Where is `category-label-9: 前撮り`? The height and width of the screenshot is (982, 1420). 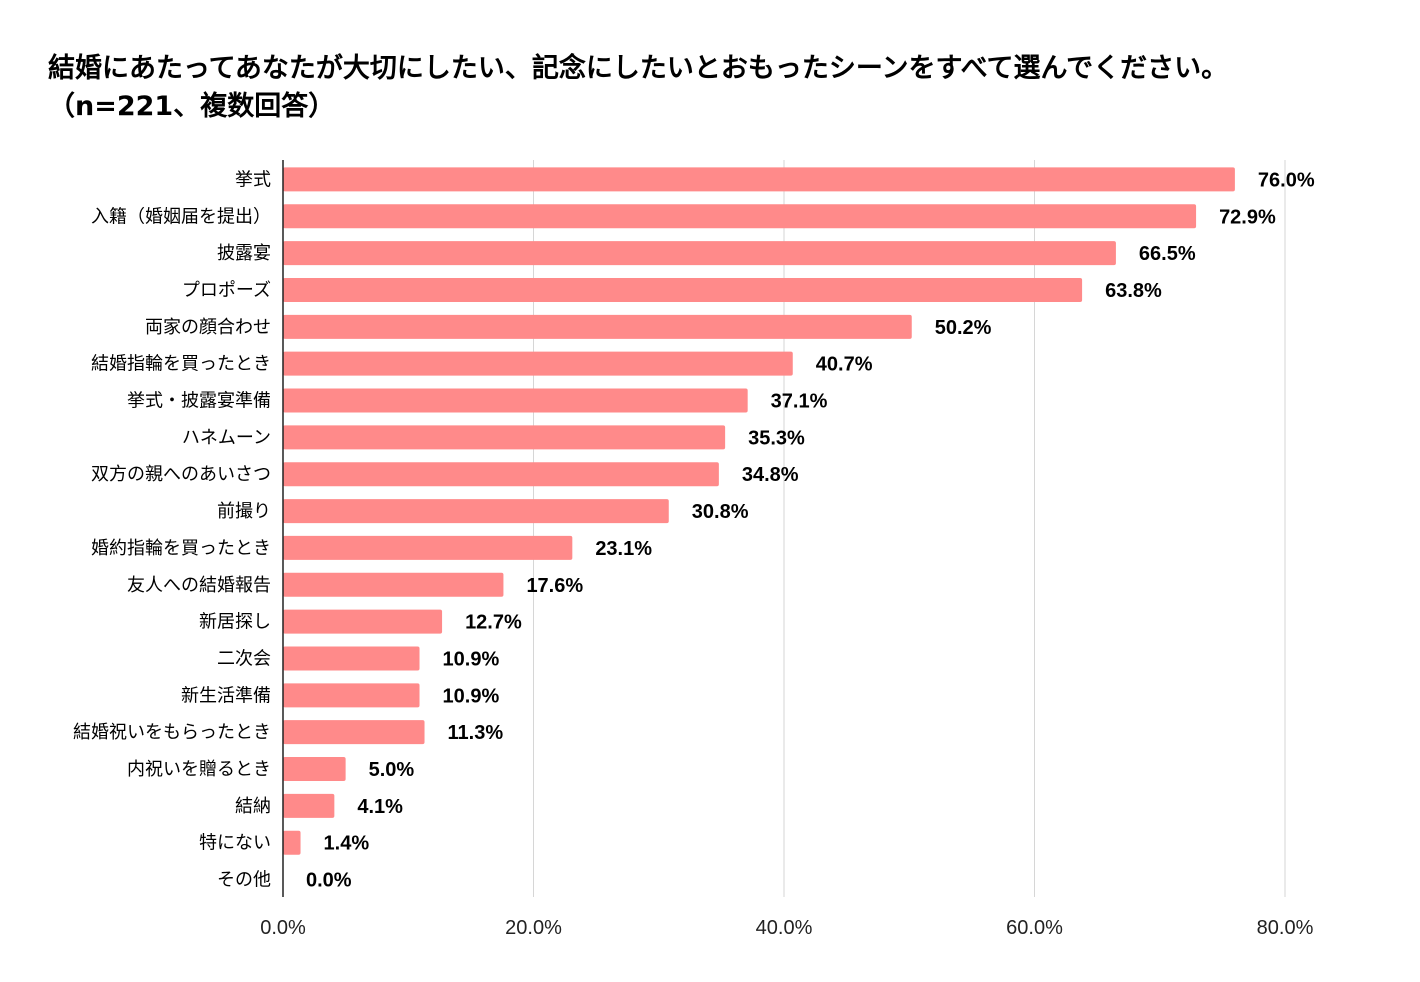 category-label-9: 前撮り is located at coordinates (244, 511).